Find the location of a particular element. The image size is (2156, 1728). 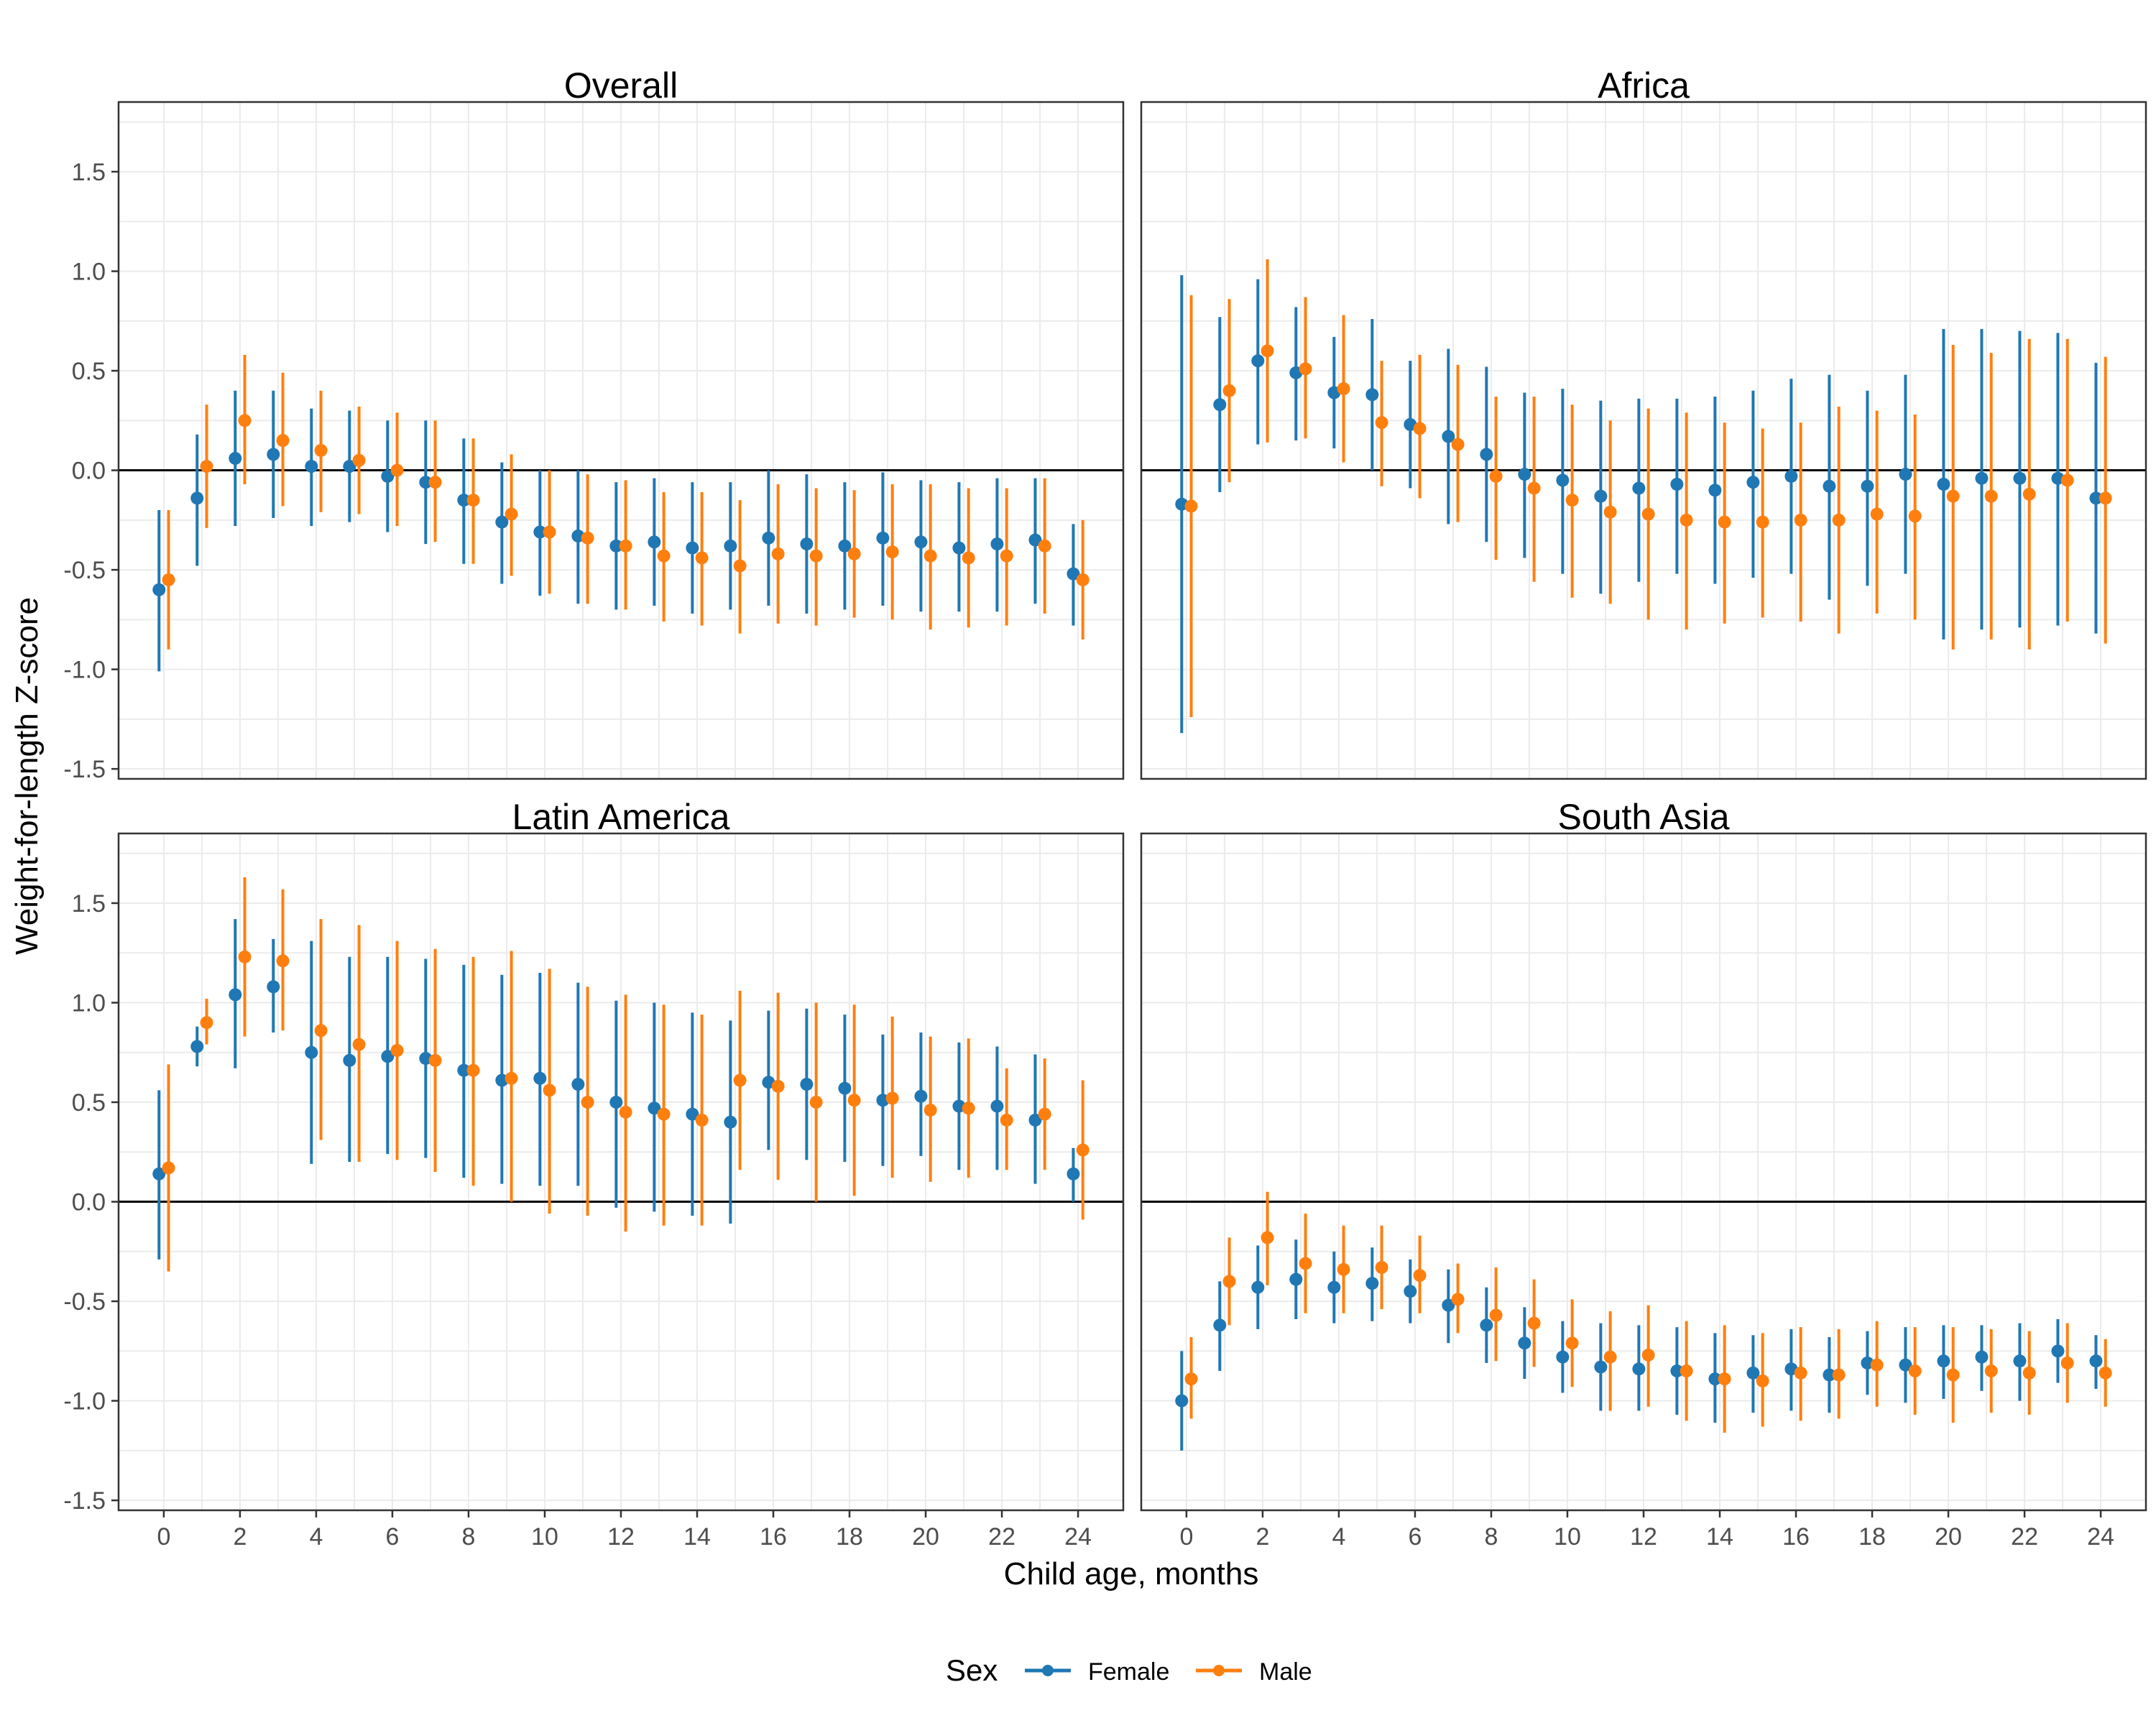

y-tick-label: -1.0 is located at coordinates (85, 671).